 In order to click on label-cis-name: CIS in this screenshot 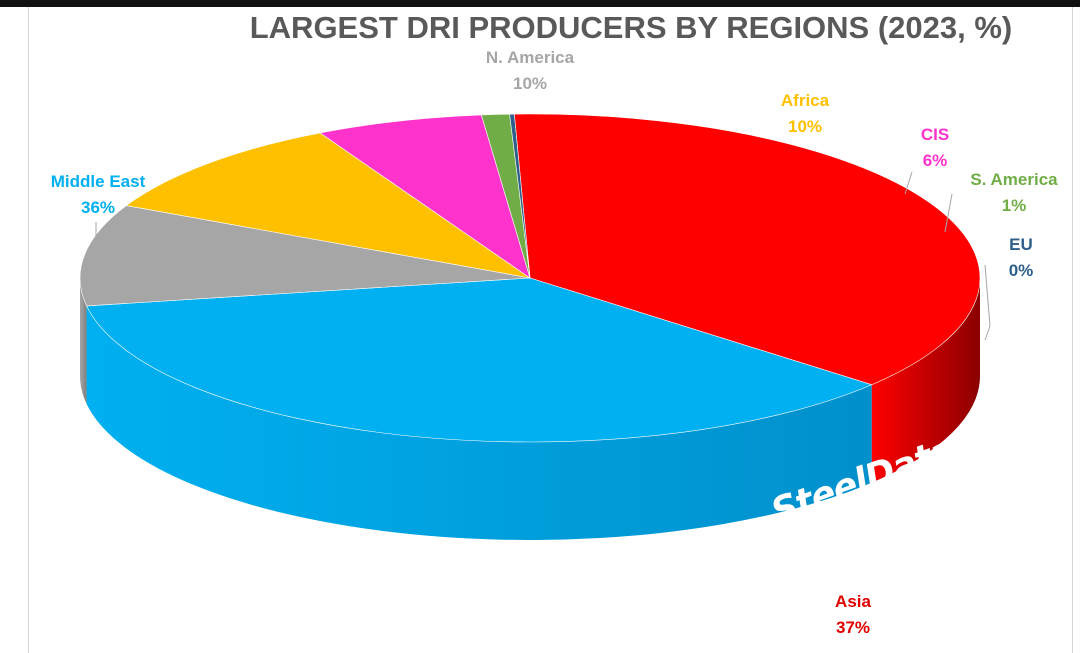, I will do `click(935, 134)`.